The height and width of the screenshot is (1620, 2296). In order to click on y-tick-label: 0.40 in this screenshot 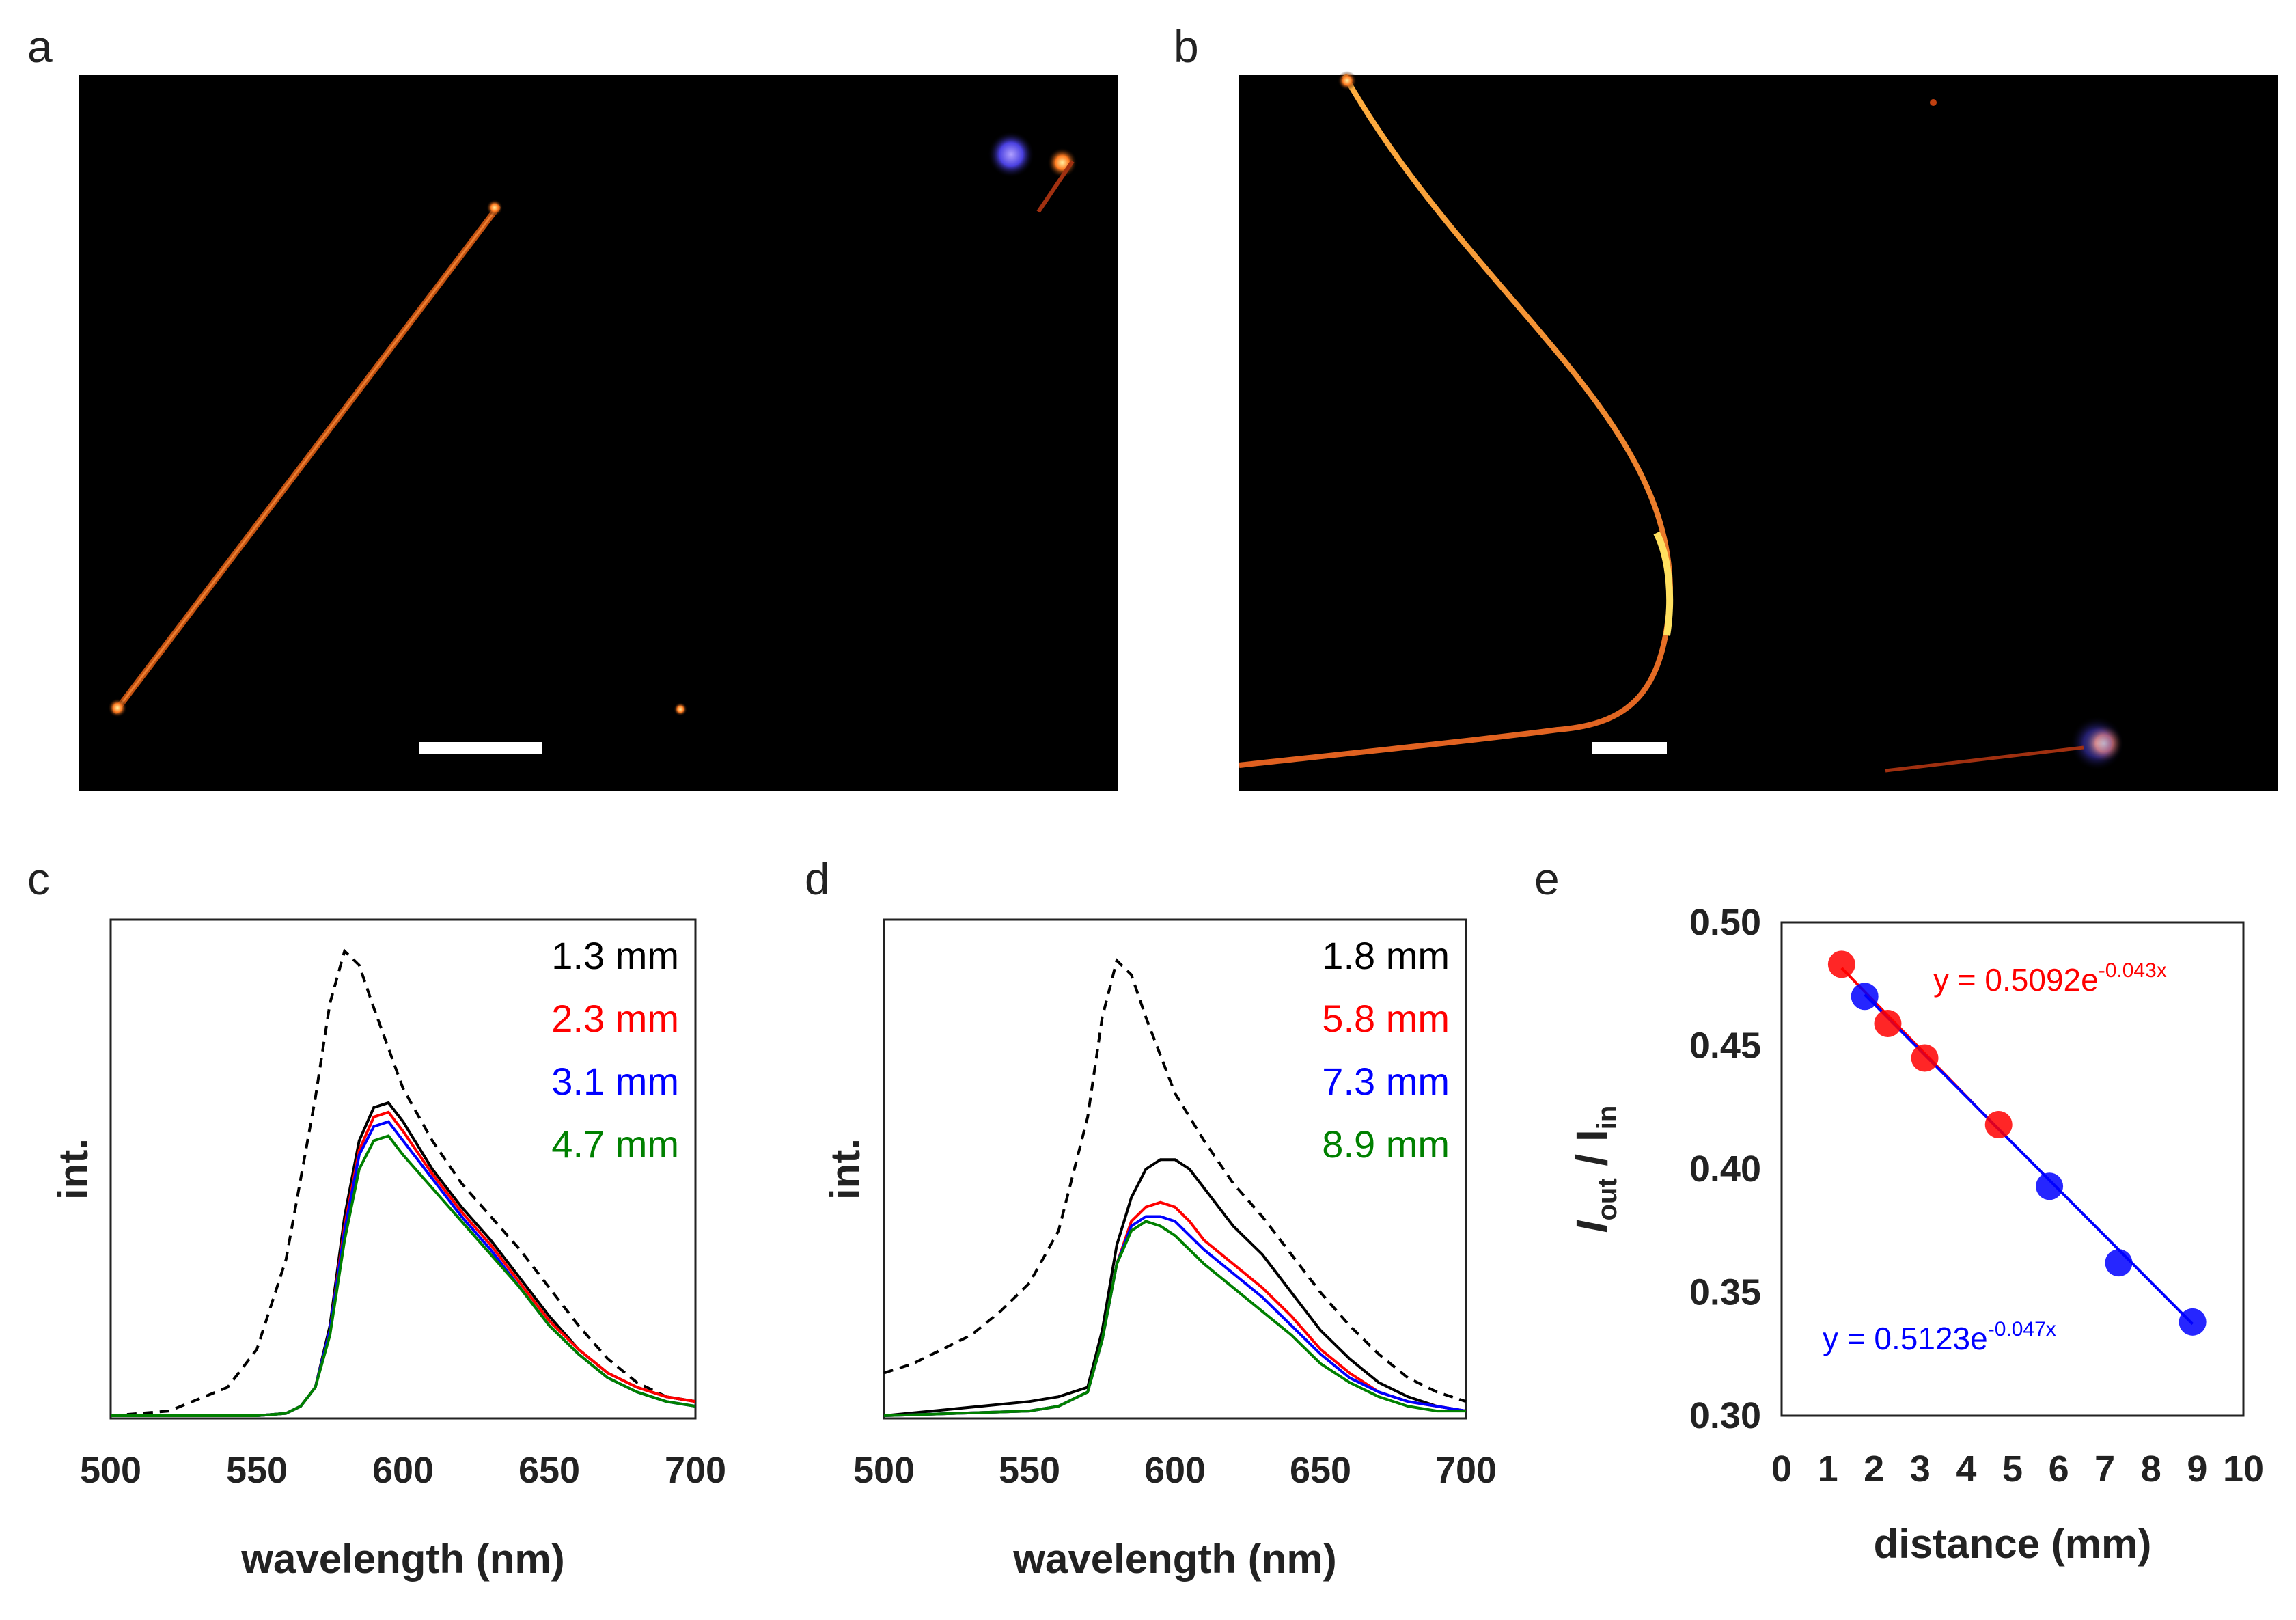, I will do `click(1725, 1170)`.